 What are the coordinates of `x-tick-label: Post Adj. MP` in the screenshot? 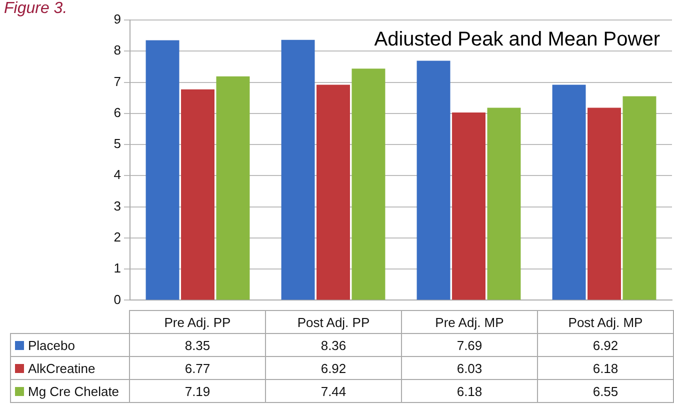 It's located at (606, 322).